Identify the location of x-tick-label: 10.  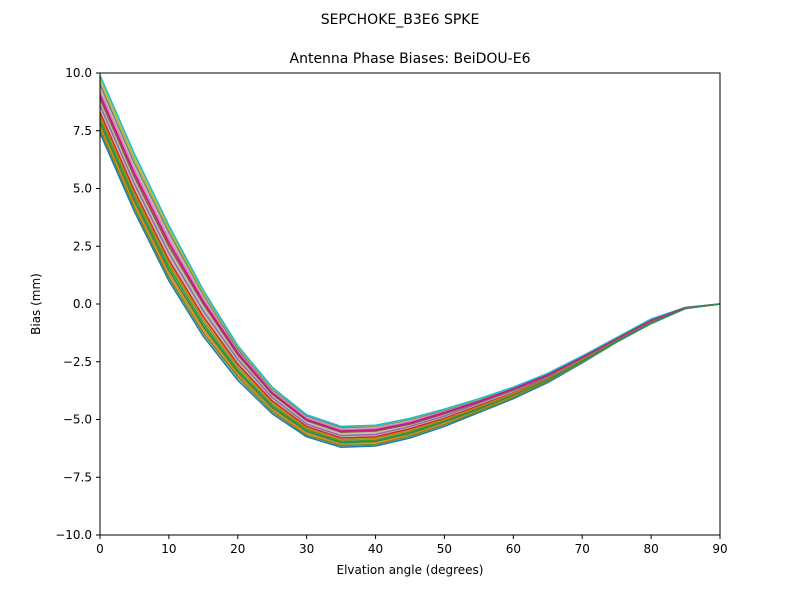
(168, 549).